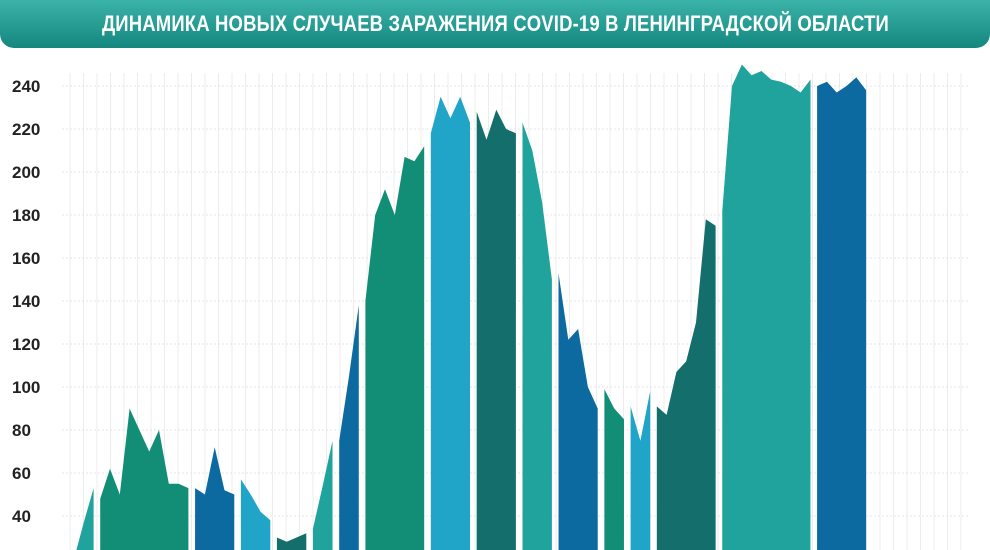  I want to click on y-tick-label: 80, so click(21, 430).